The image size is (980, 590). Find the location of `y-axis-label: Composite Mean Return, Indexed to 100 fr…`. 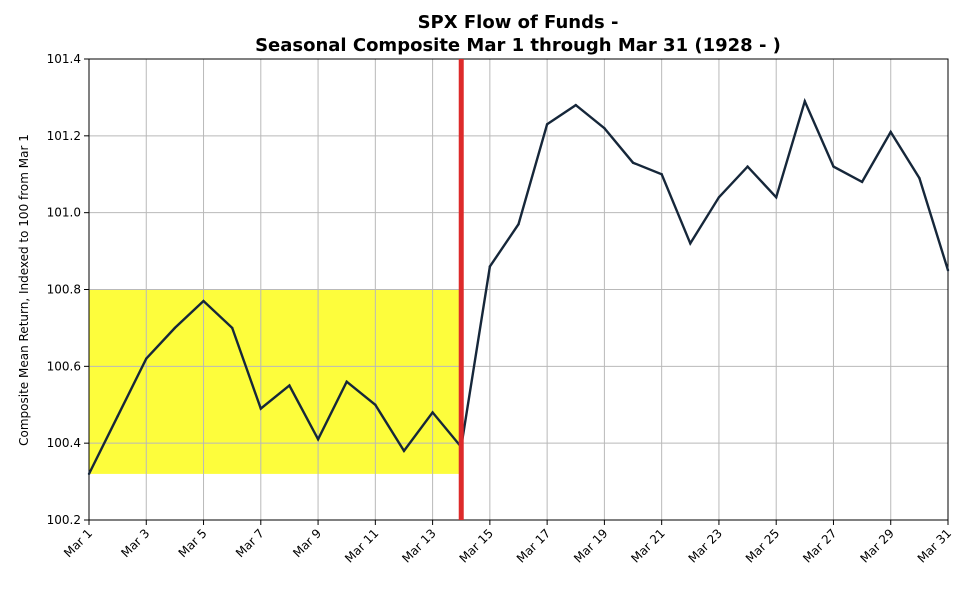

y-axis-label: Composite Mean Return, Indexed to 100 fr… is located at coordinates (24, 290).